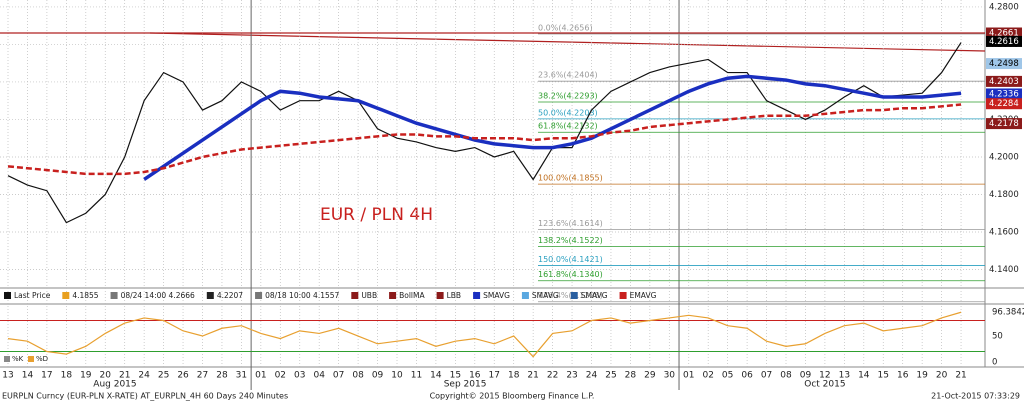  What do you see at coordinates (85, 295) in the screenshot?
I see `legend-label: 4.1855` at bounding box center [85, 295].